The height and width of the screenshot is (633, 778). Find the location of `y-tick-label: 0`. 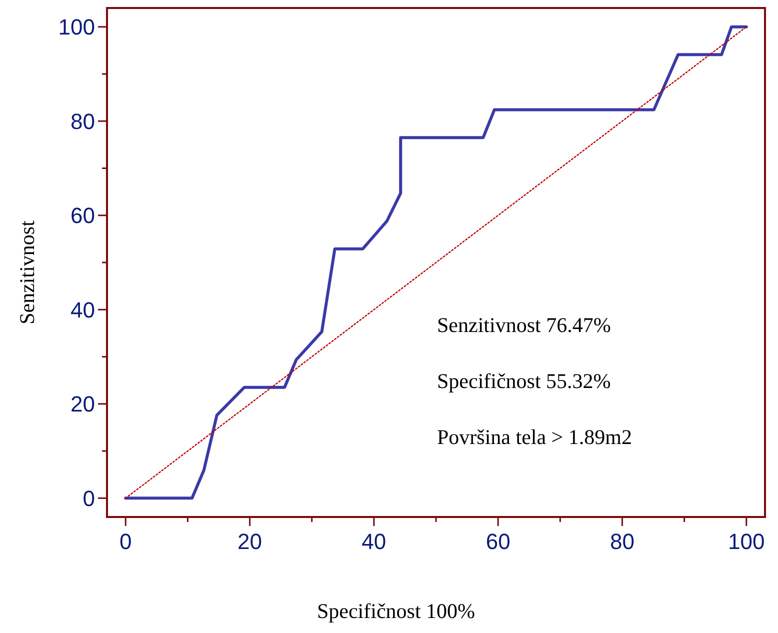

y-tick-label: 0 is located at coordinates (88, 498).